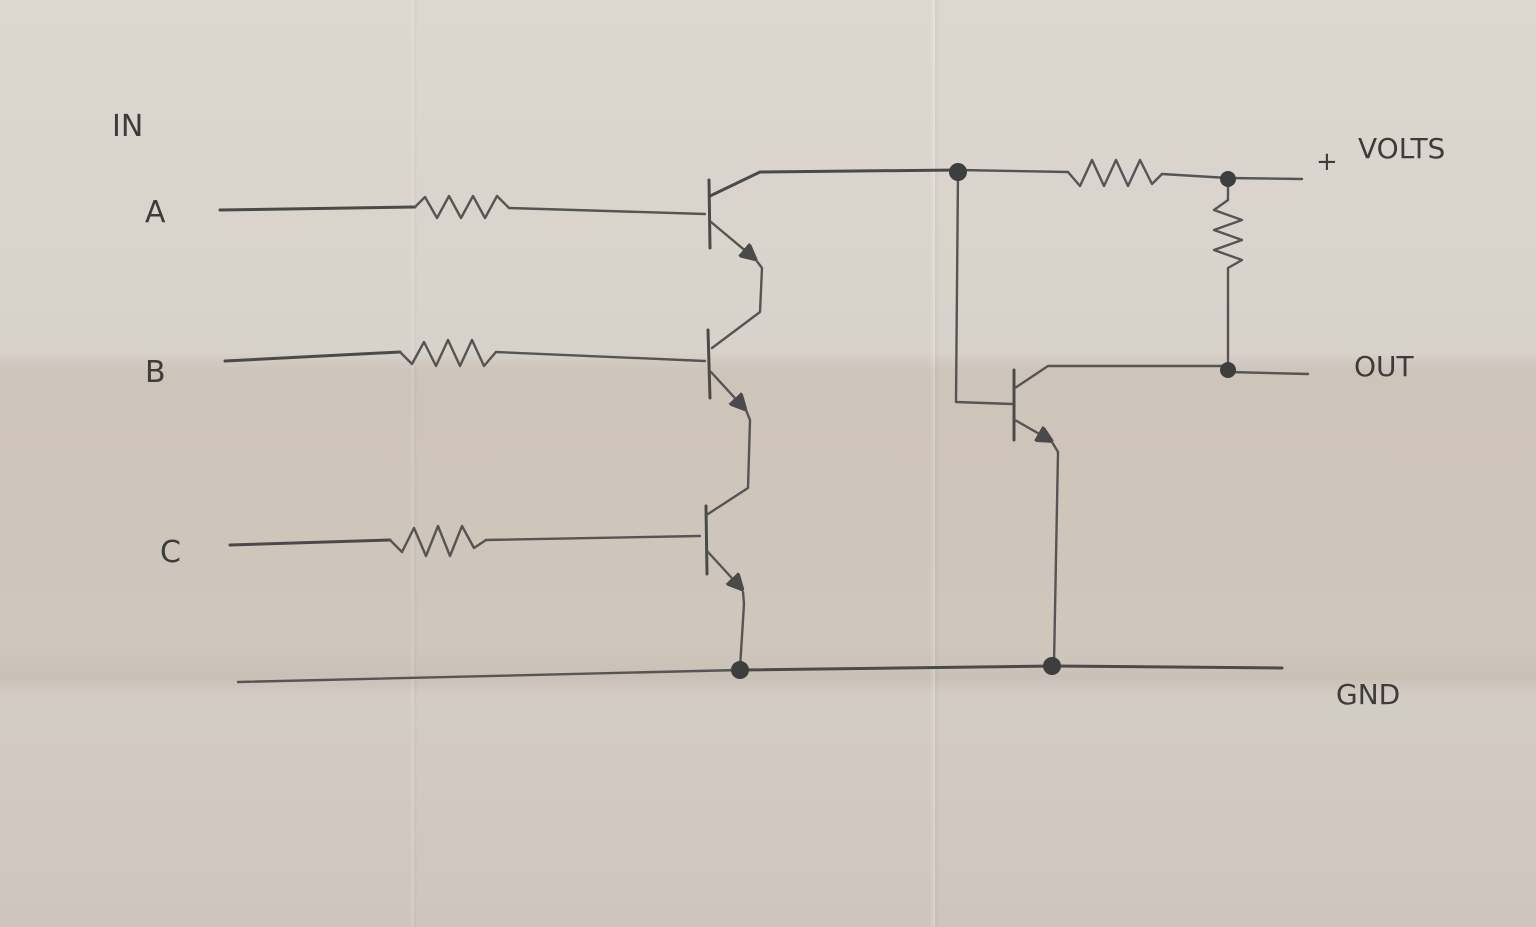 This screenshot has width=1536, height=927. I want to click on gnd-label: GND, so click(1368, 694).